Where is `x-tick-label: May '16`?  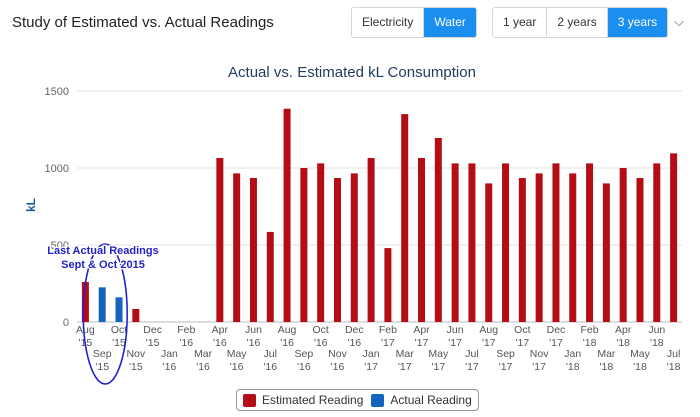 x-tick-label: May '16 is located at coordinates (237, 360).